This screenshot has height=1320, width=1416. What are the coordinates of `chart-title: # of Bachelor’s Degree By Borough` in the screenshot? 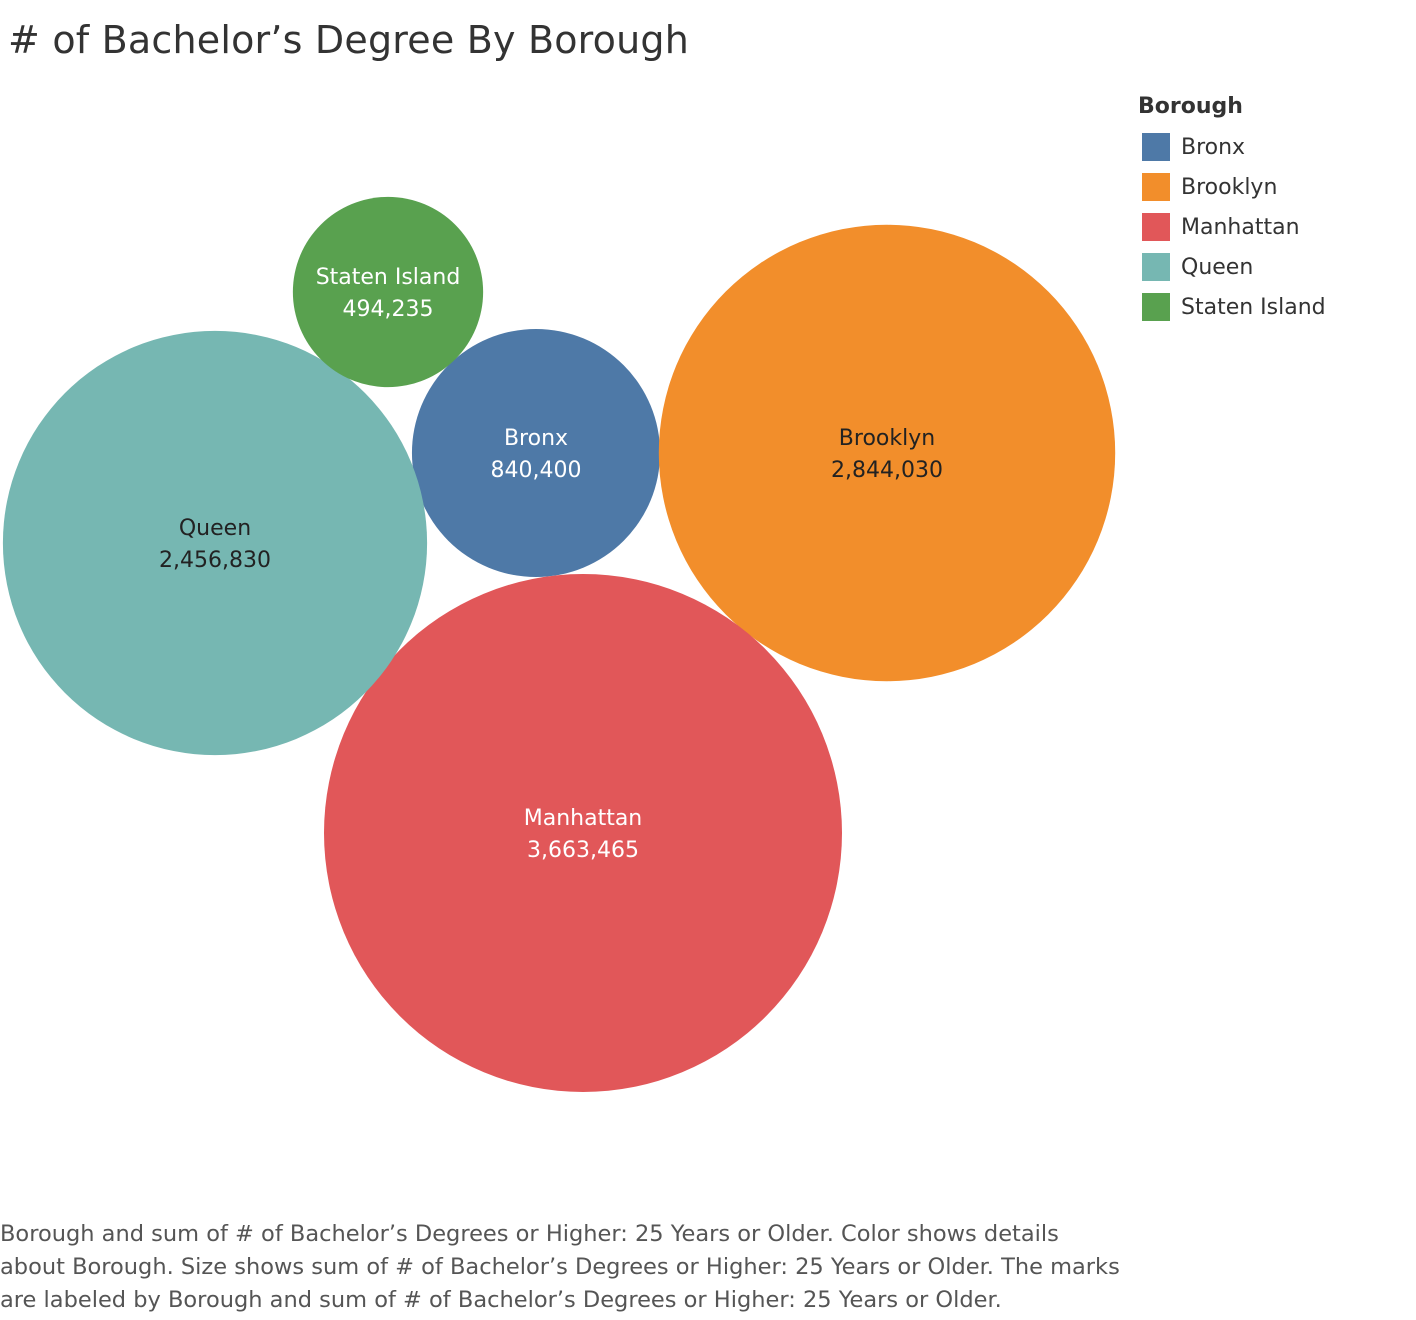 It's located at (348, 40).